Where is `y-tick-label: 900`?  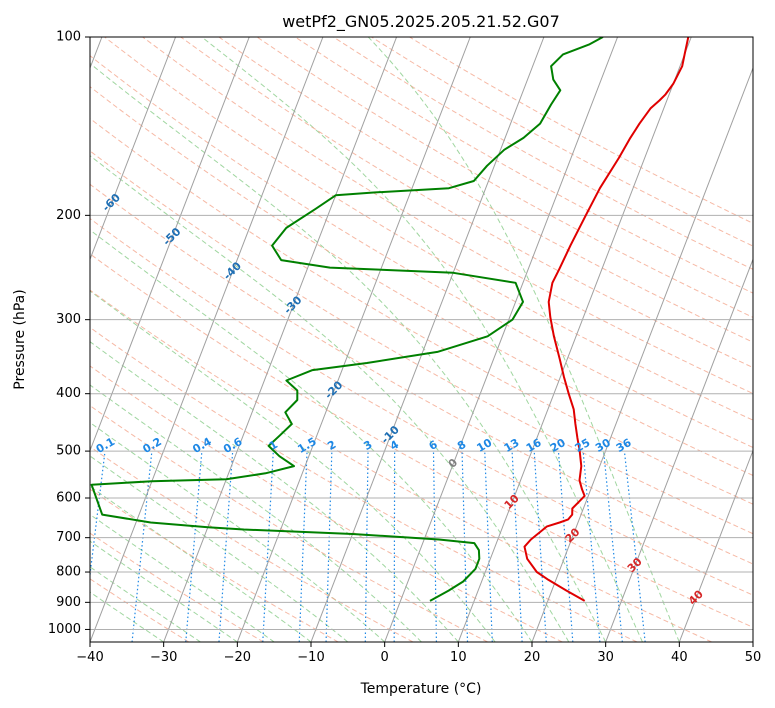 y-tick-label: 900 is located at coordinates (68, 602).